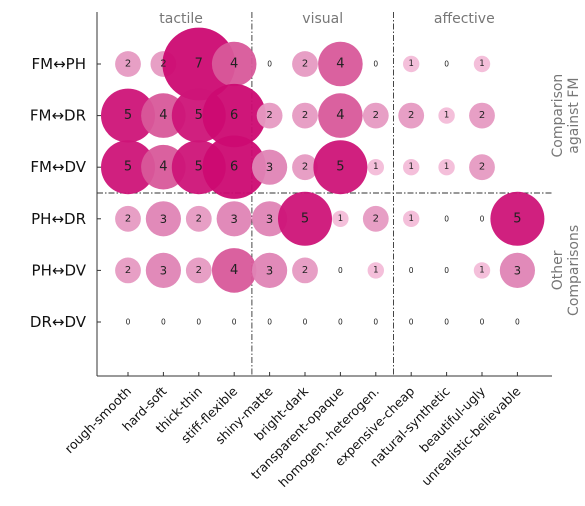 The image size is (585, 506). What do you see at coordinates (558, 116) in the screenshot?
I see `row-group-label-line: Comparison` at bounding box center [558, 116].